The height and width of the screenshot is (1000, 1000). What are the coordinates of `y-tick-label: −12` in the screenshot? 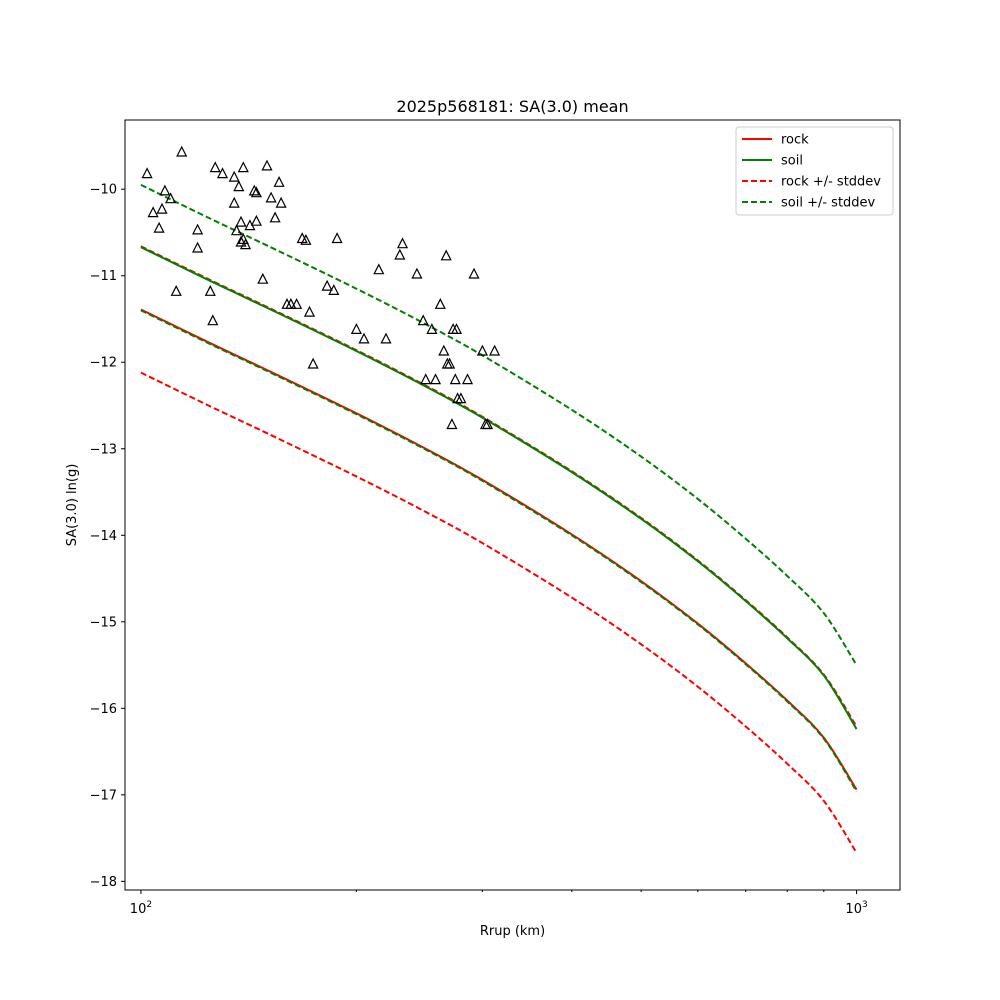 It's located at (103, 363).